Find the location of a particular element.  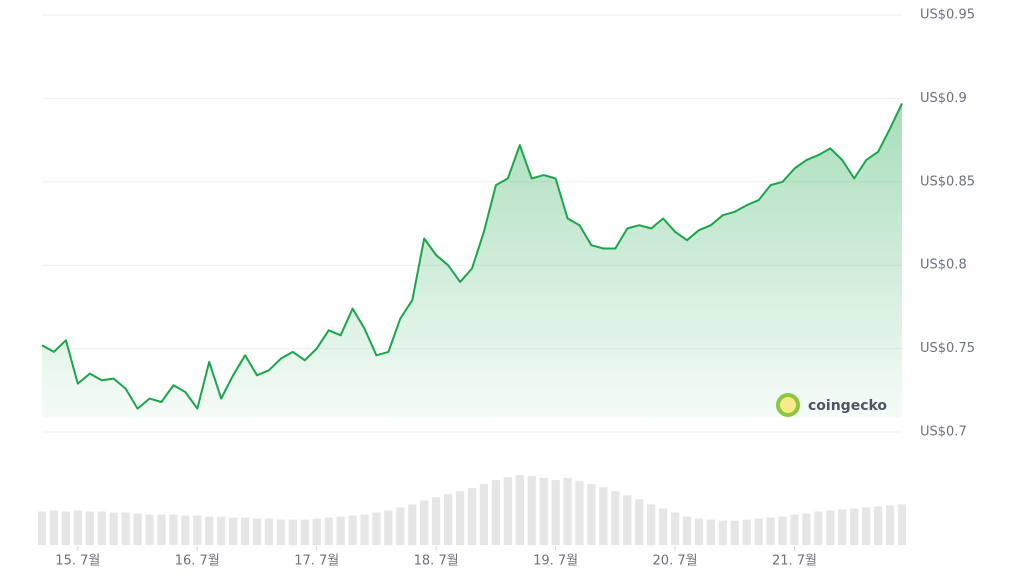

y-tick-label: US$0.7 is located at coordinates (943, 432).